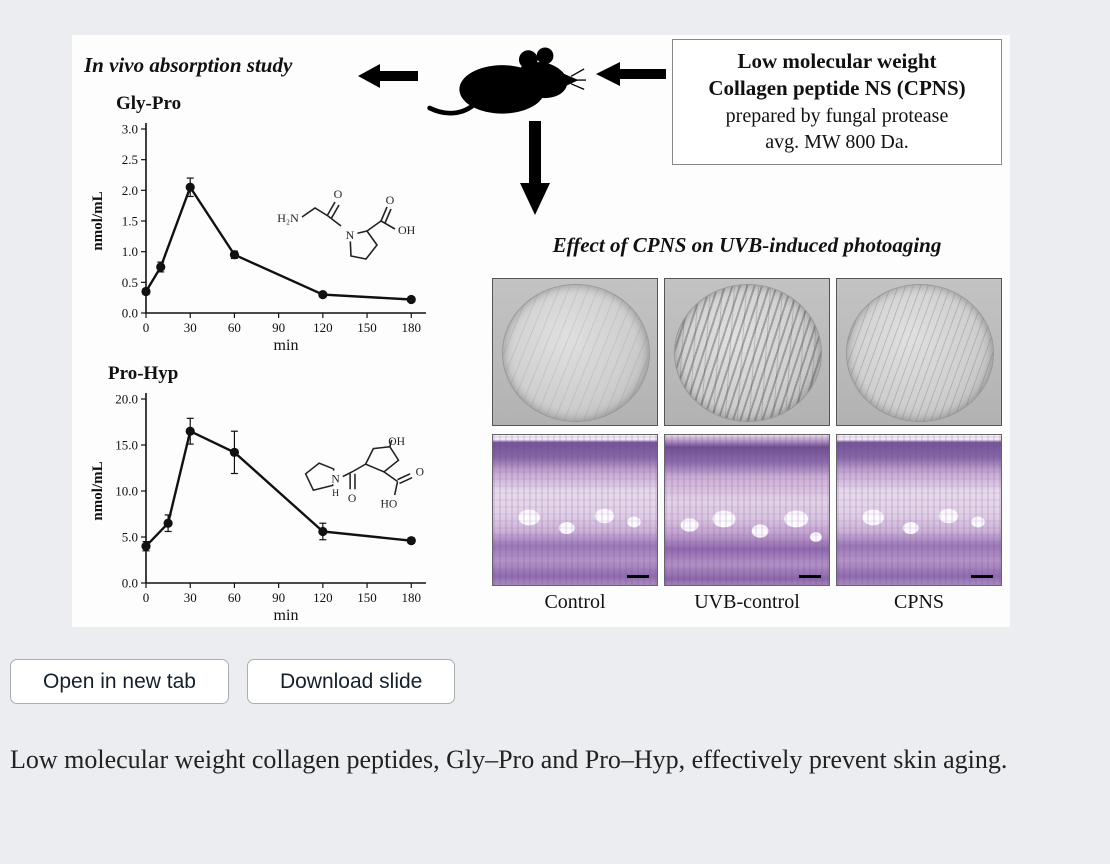 The image size is (1110, 864). I want to click on panel-label-uvb-control: UVB-control, so click(747, 602).